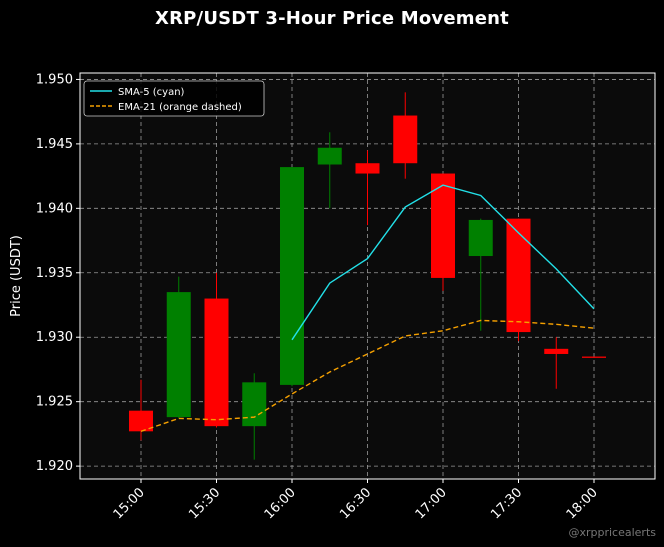 This screenshot has height=547, width=664. Describe the element at coordinates (16, 276) in the screenshot. I see `y-axis-label: Price (USDT)` at that location.